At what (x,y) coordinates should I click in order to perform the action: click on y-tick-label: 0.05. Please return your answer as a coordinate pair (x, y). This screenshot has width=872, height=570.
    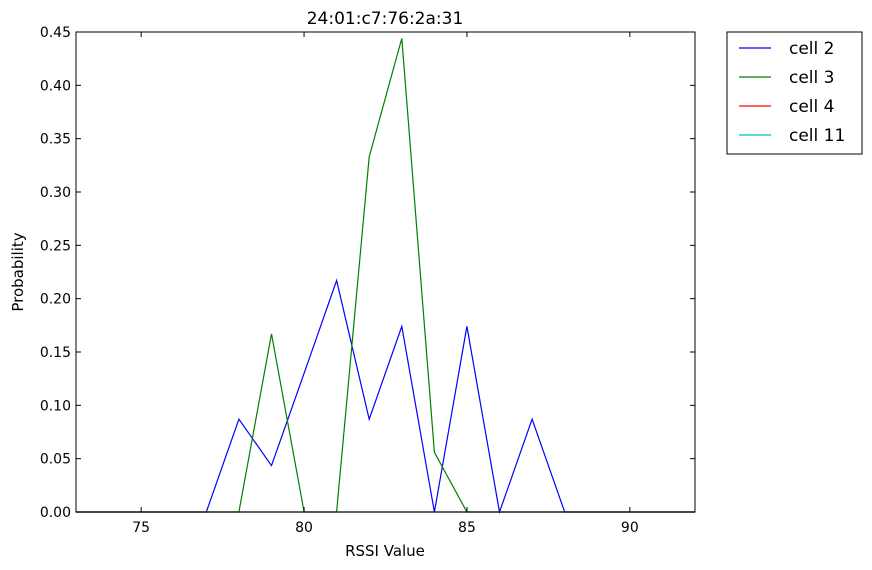
    Looking at the image, I should click on (55, 460).